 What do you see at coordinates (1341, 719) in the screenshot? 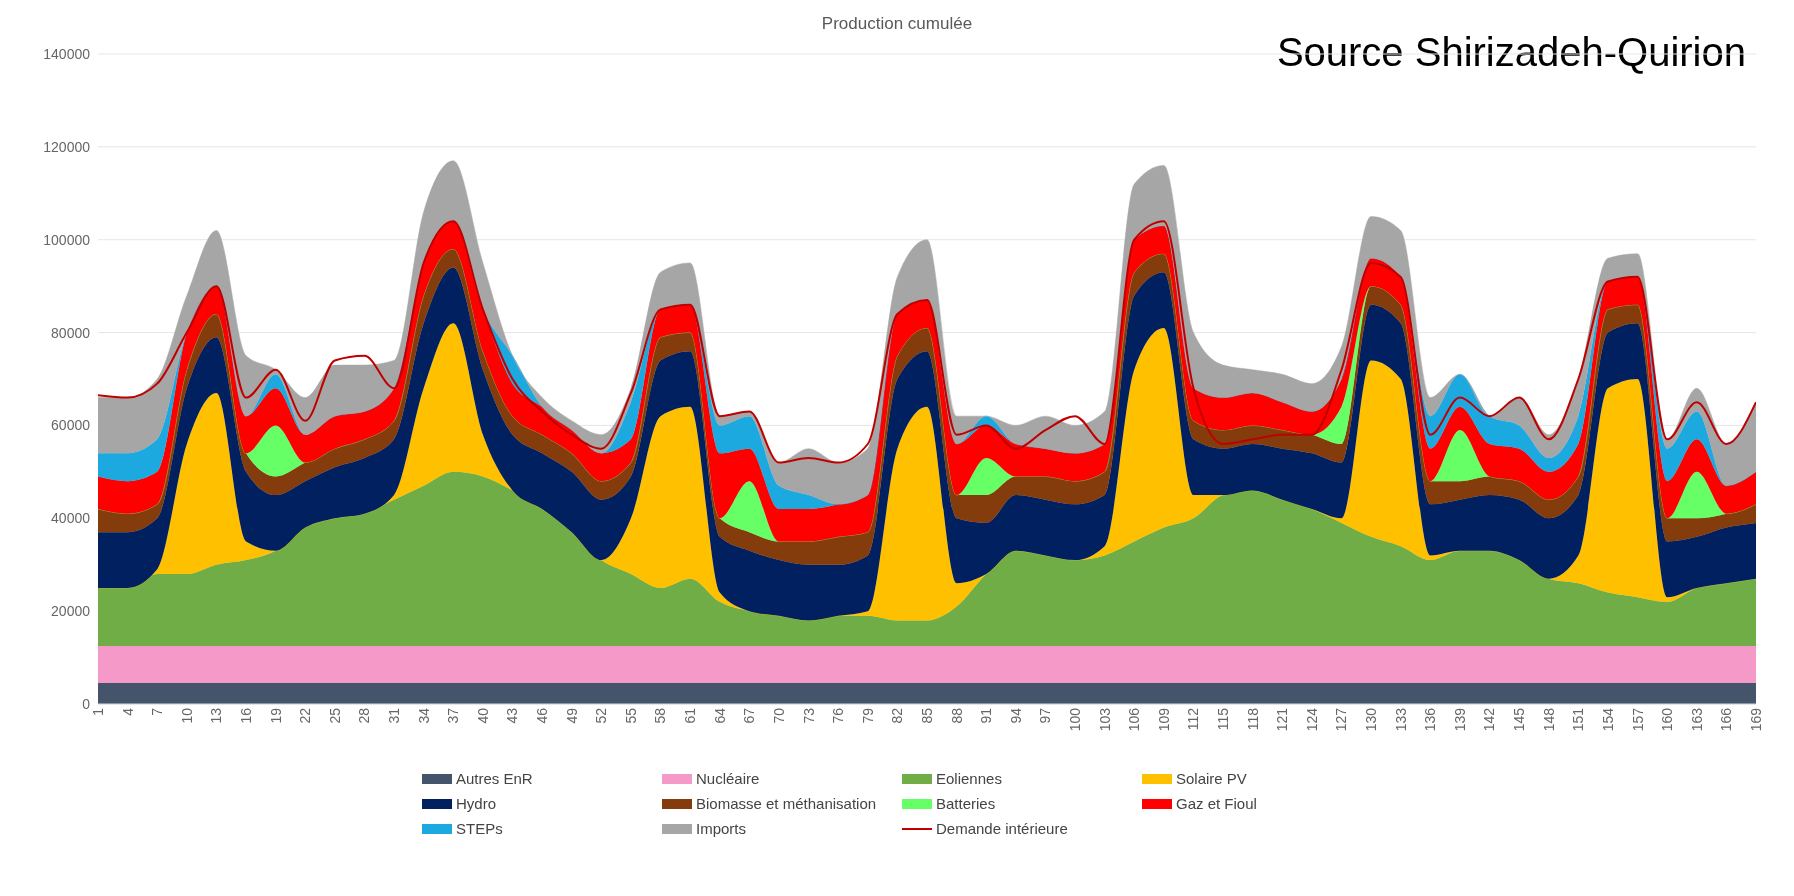
I see `x-tick-label: 127` at bounding box center [1341, 719].